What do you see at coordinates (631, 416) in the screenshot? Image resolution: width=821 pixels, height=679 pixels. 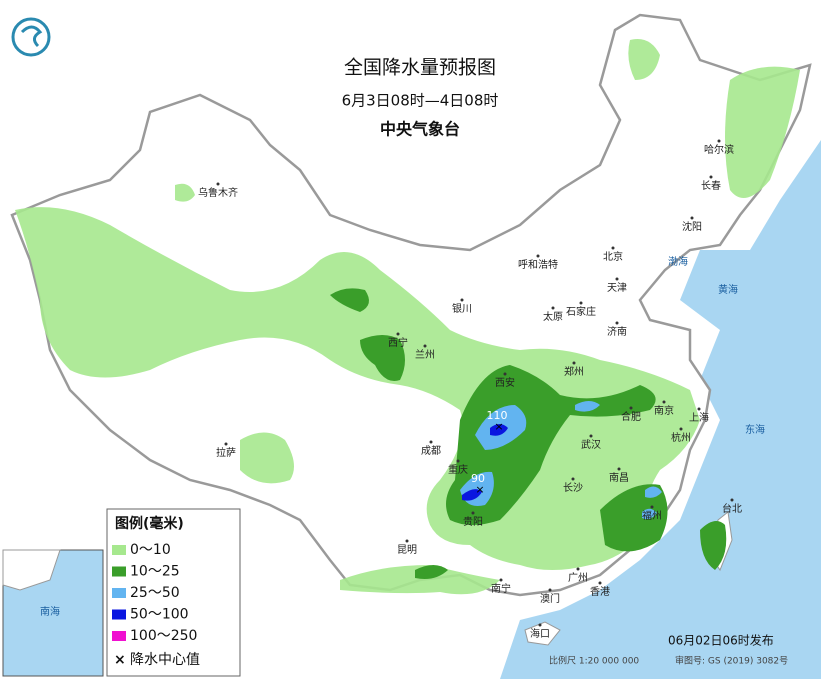 I see `city-label: 合肥` at bounding box center [631, 416].